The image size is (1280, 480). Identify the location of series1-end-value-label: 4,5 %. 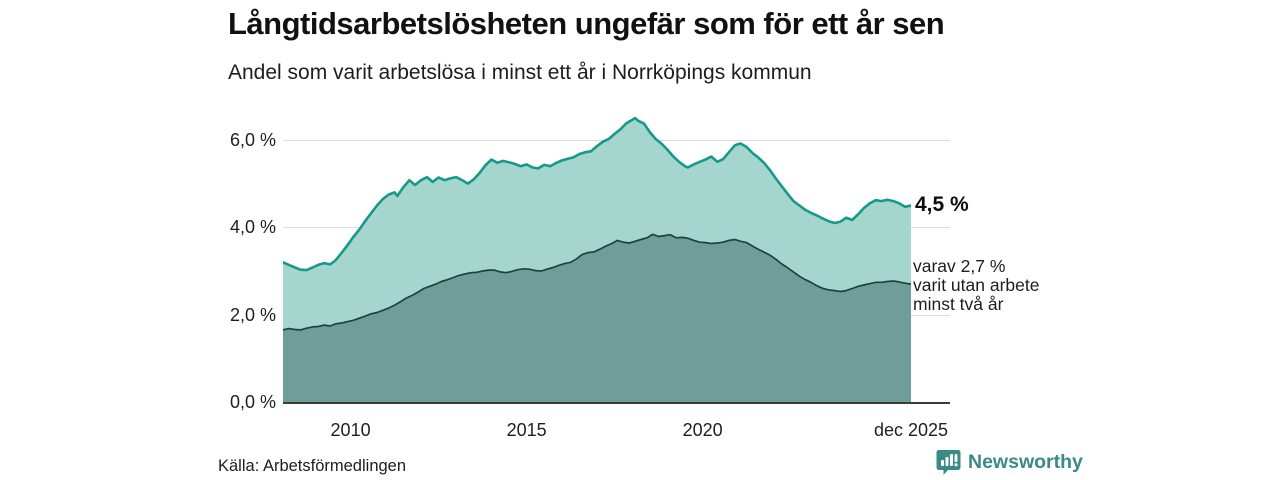
(942, 204).